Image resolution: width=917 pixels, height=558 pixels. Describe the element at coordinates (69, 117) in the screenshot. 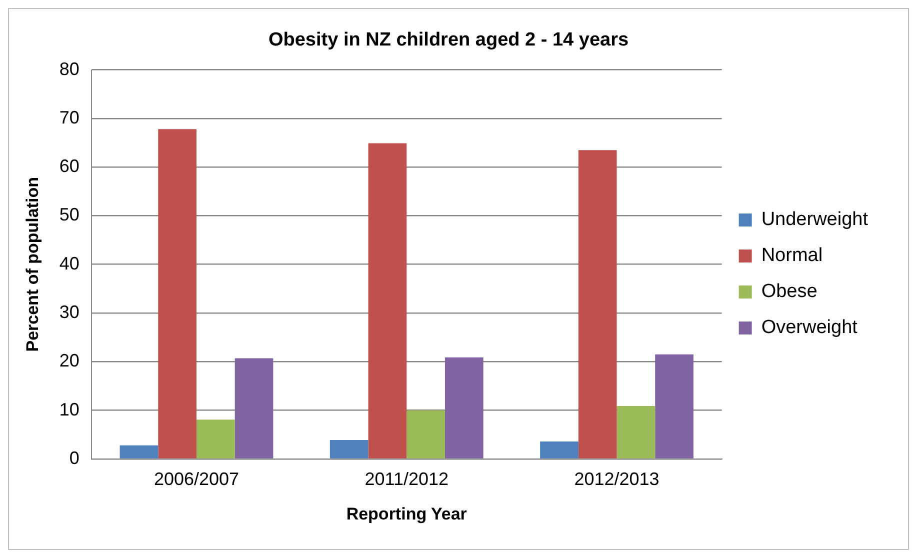

I see `y-tick-label: 70` at that location.